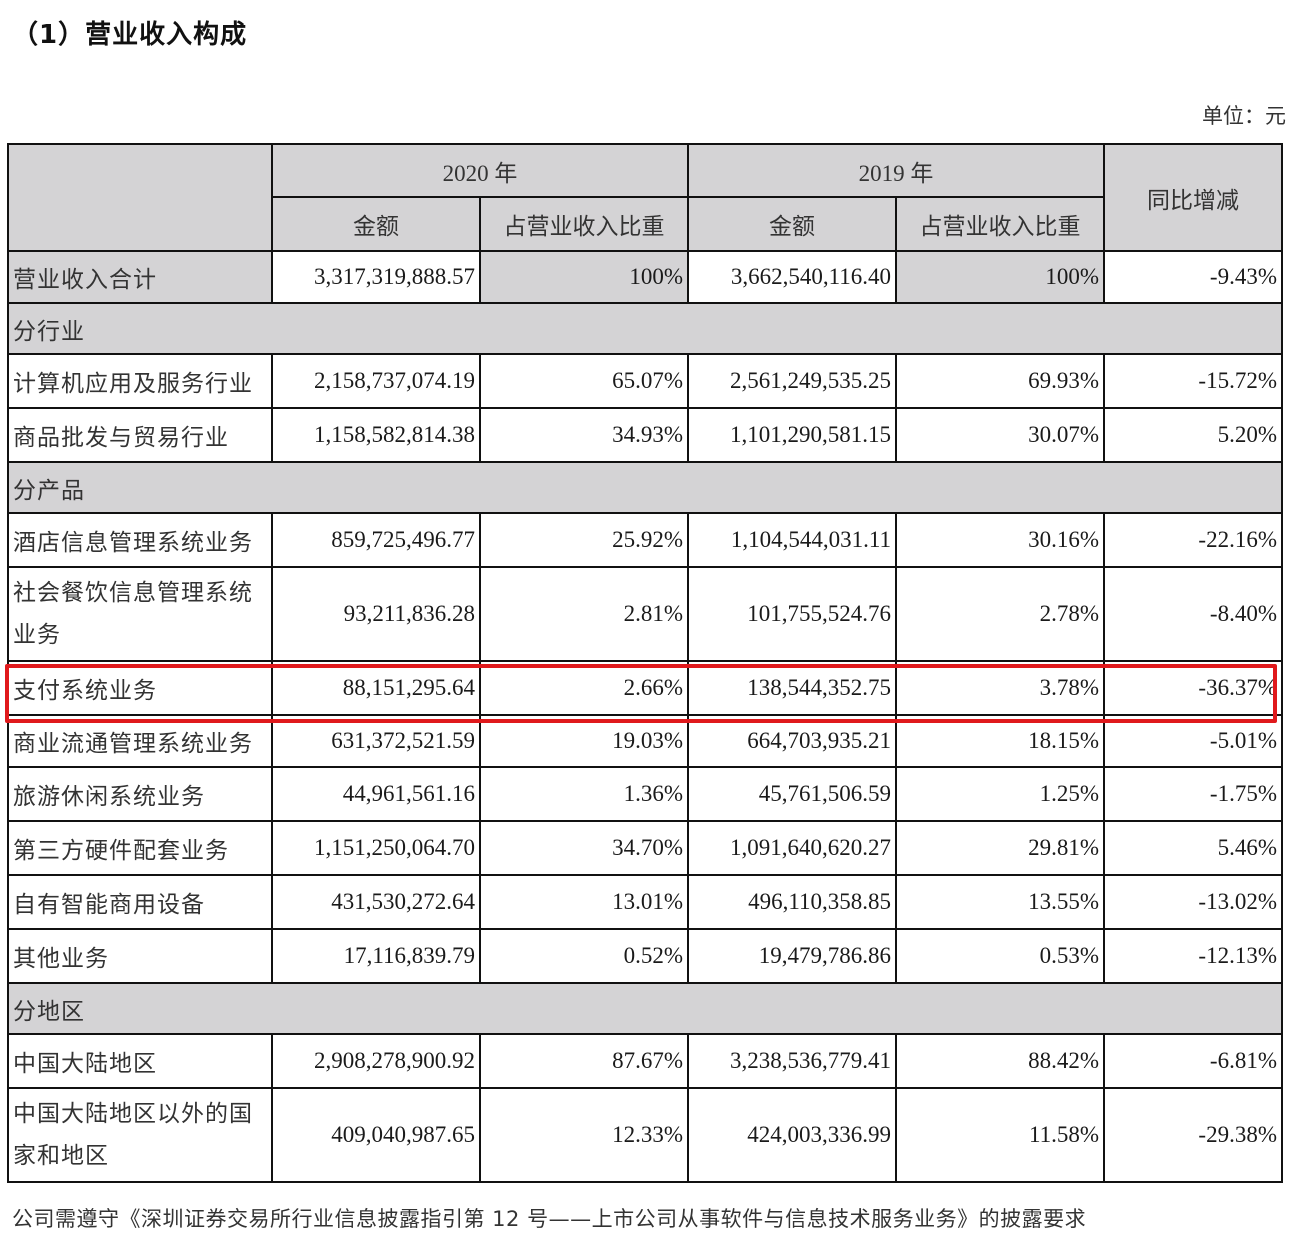 The height and width of the screenshot is (1244, 1290). Describe the element at coordinates (1000, 794) in the screenshot. I see `share-2019: 1.25%` at that location.